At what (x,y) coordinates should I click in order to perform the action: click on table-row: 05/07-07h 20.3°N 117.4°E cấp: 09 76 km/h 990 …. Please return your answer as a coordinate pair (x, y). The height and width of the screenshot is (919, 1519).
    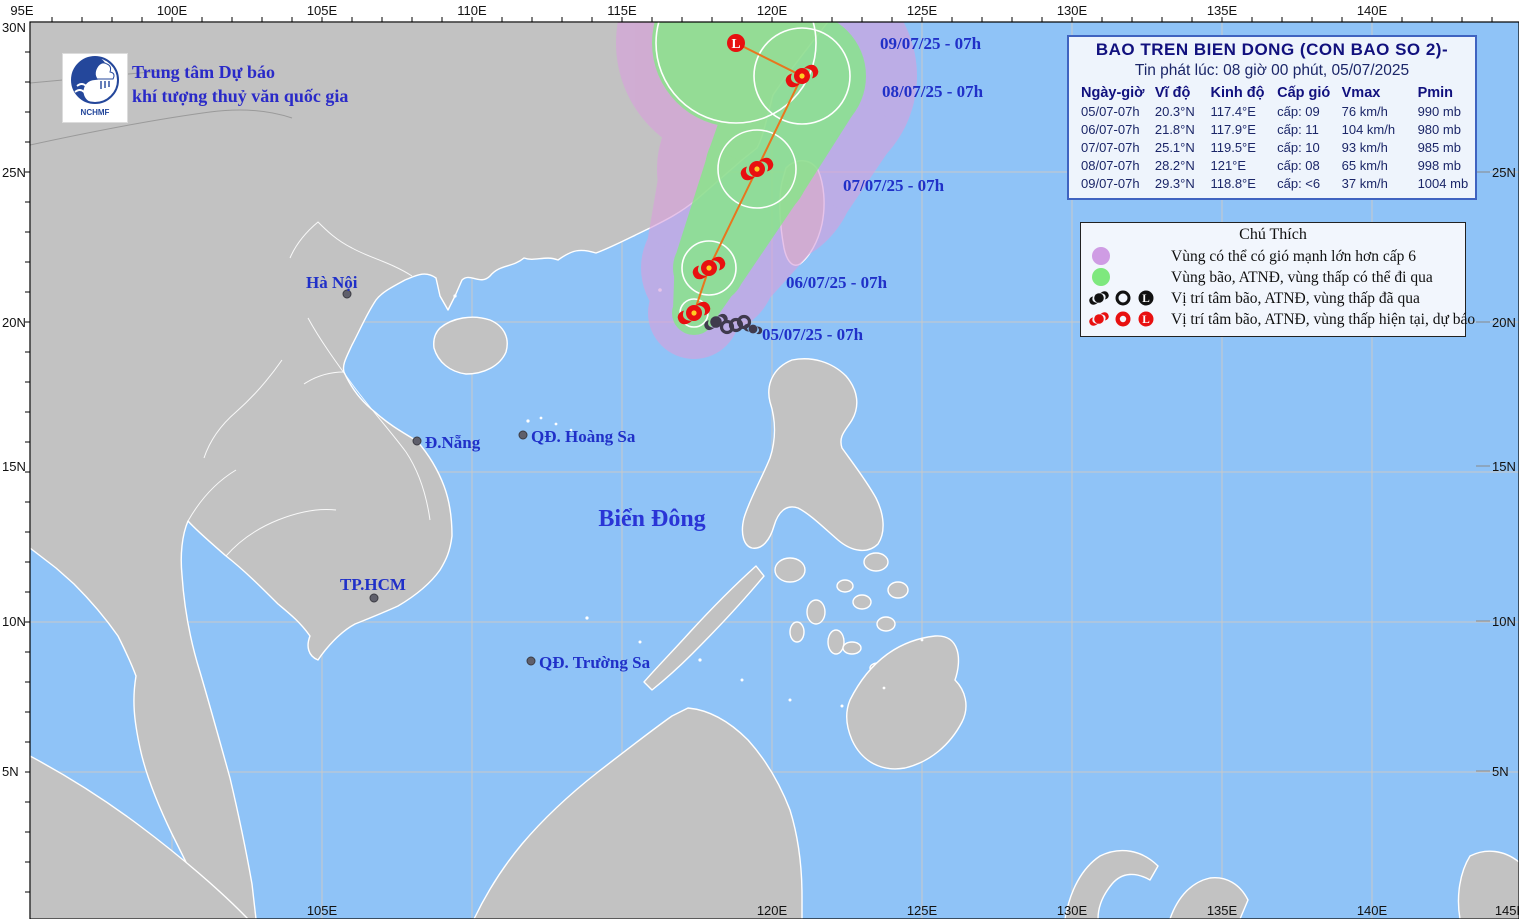
    Looking at the image, I should click on (1277, 111).